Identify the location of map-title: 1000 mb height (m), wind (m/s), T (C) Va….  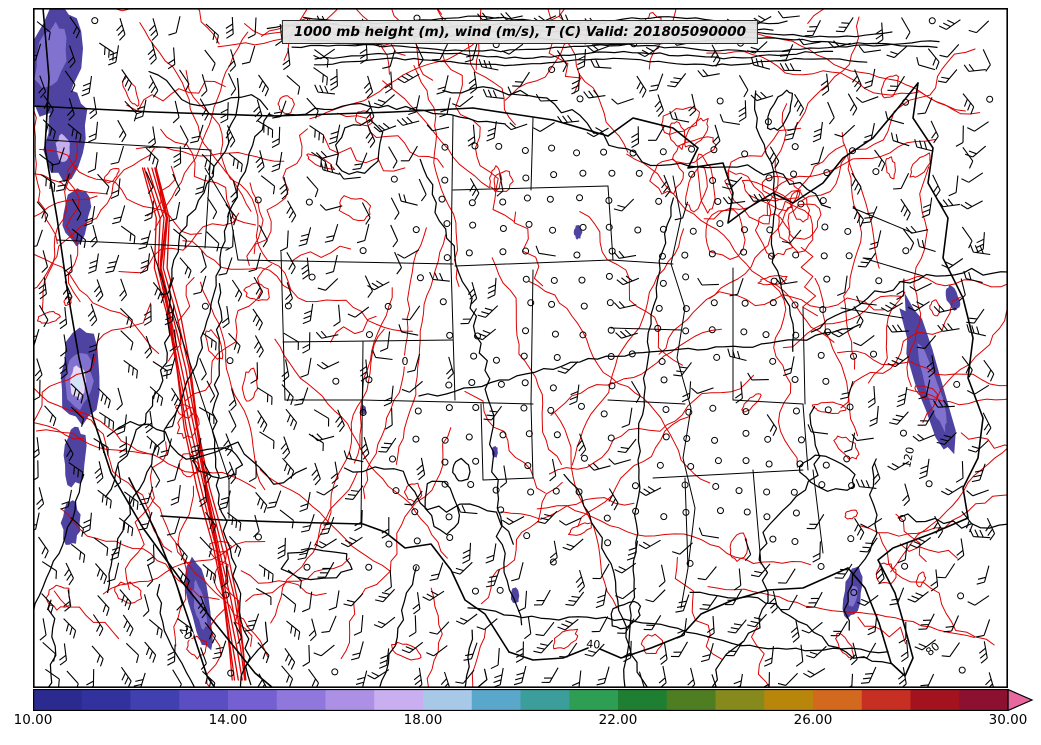
(520, 32).